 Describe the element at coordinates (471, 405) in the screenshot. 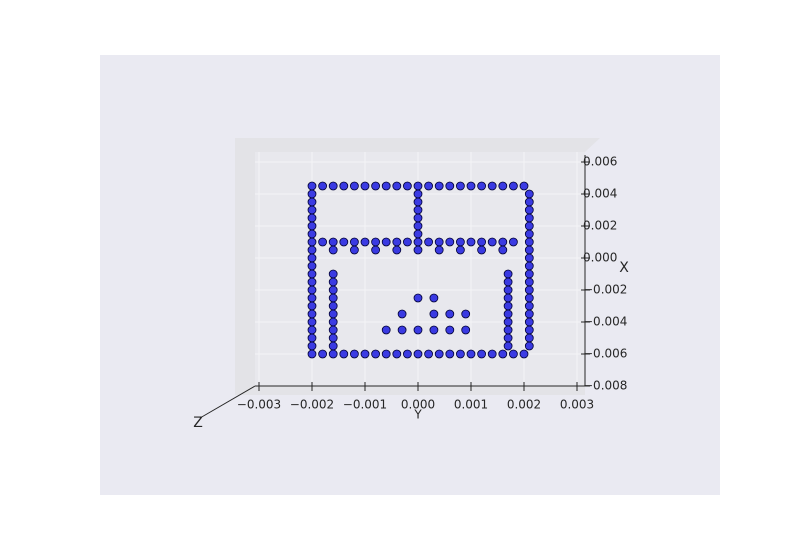

I see `y-tick-label: 0.001` at that location.